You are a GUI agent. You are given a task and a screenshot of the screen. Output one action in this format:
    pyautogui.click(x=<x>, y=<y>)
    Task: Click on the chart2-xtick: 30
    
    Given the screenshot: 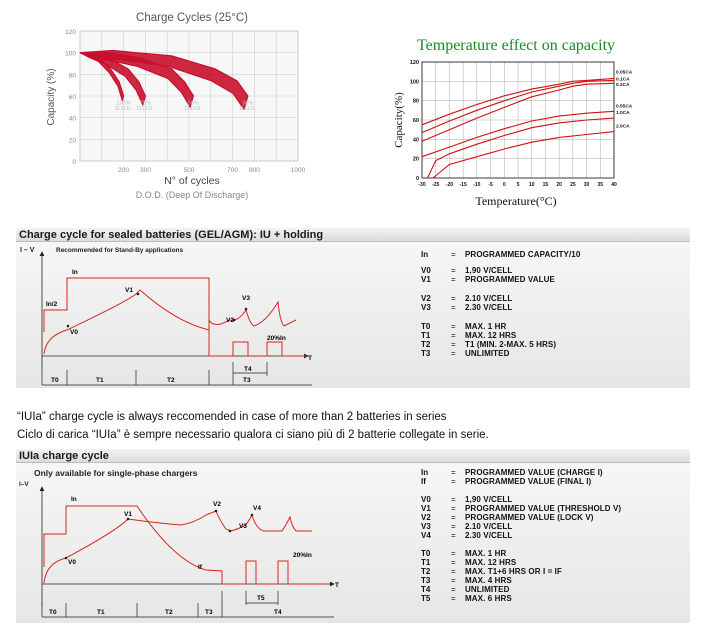 What is the action you would take?
    pyautogui.click(x=587, y=185)
    